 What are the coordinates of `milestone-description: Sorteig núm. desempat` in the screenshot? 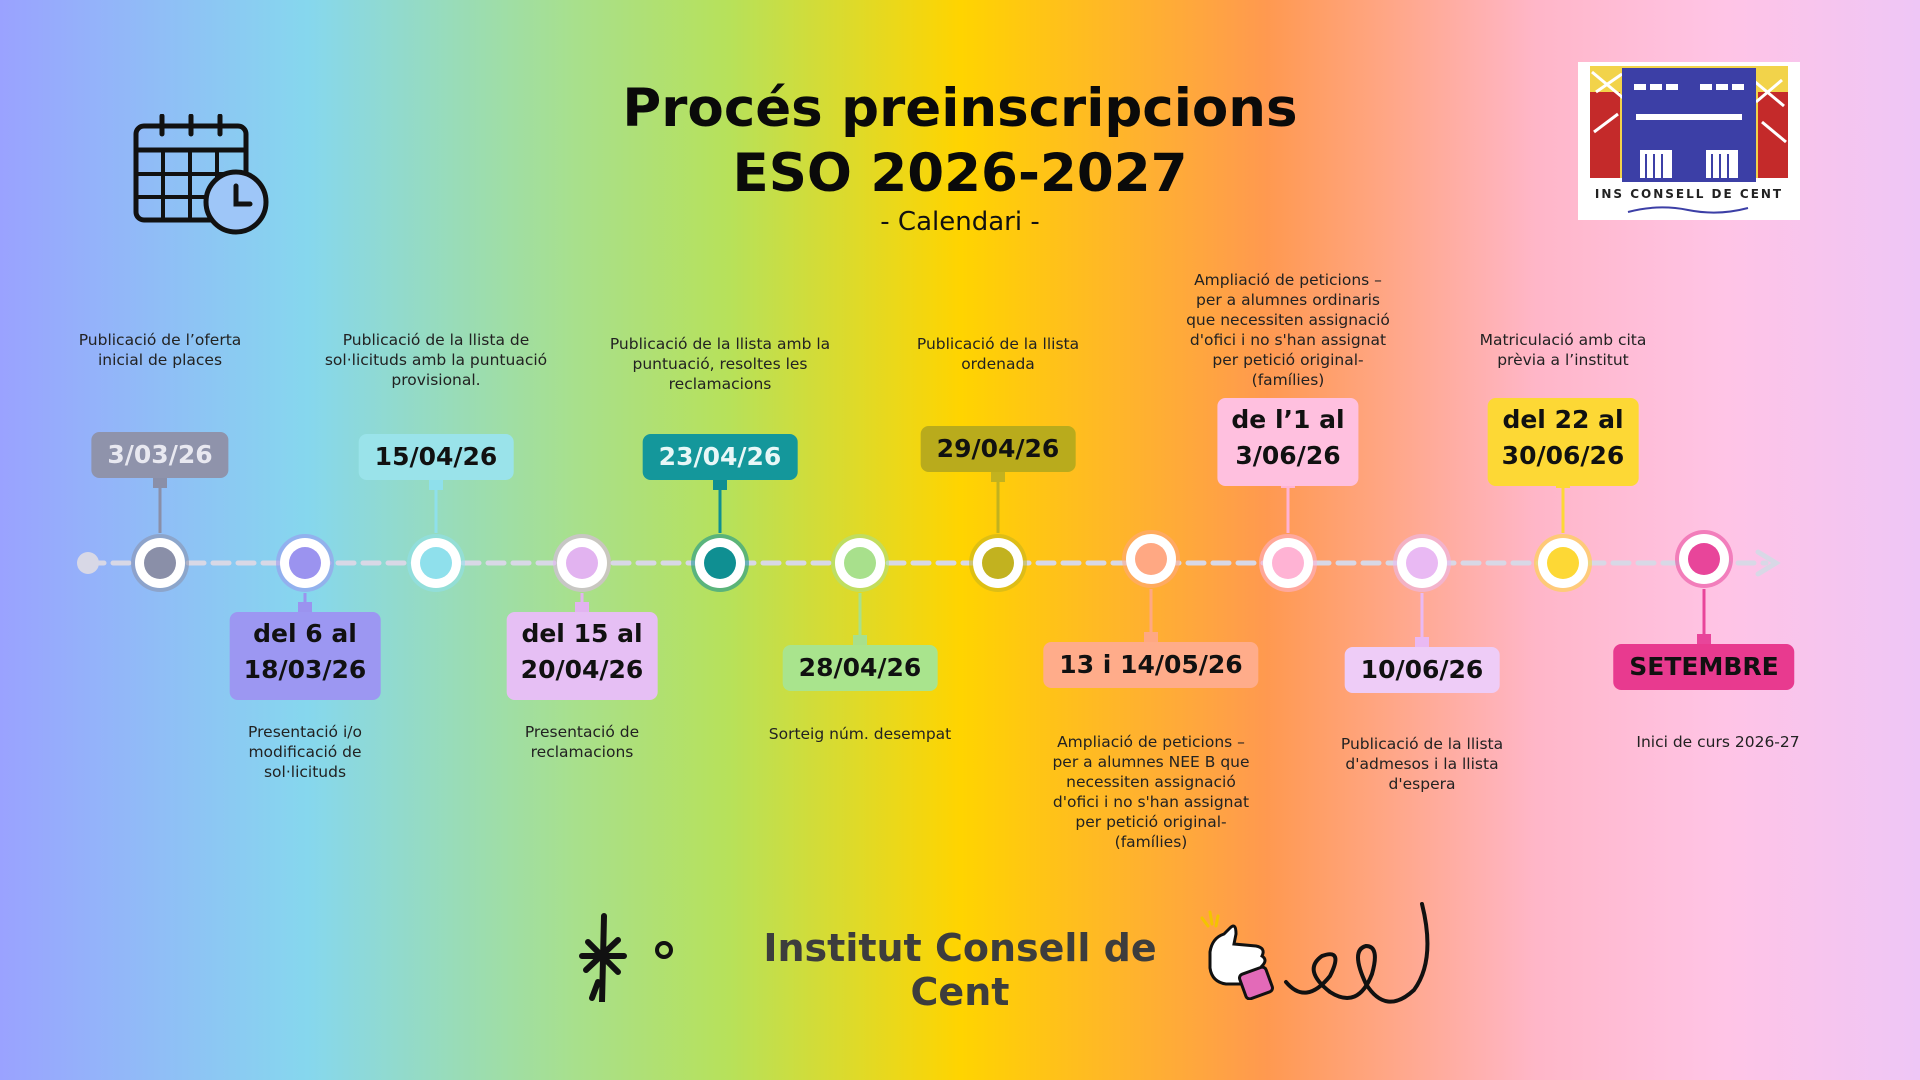 It's located at (860, 734).